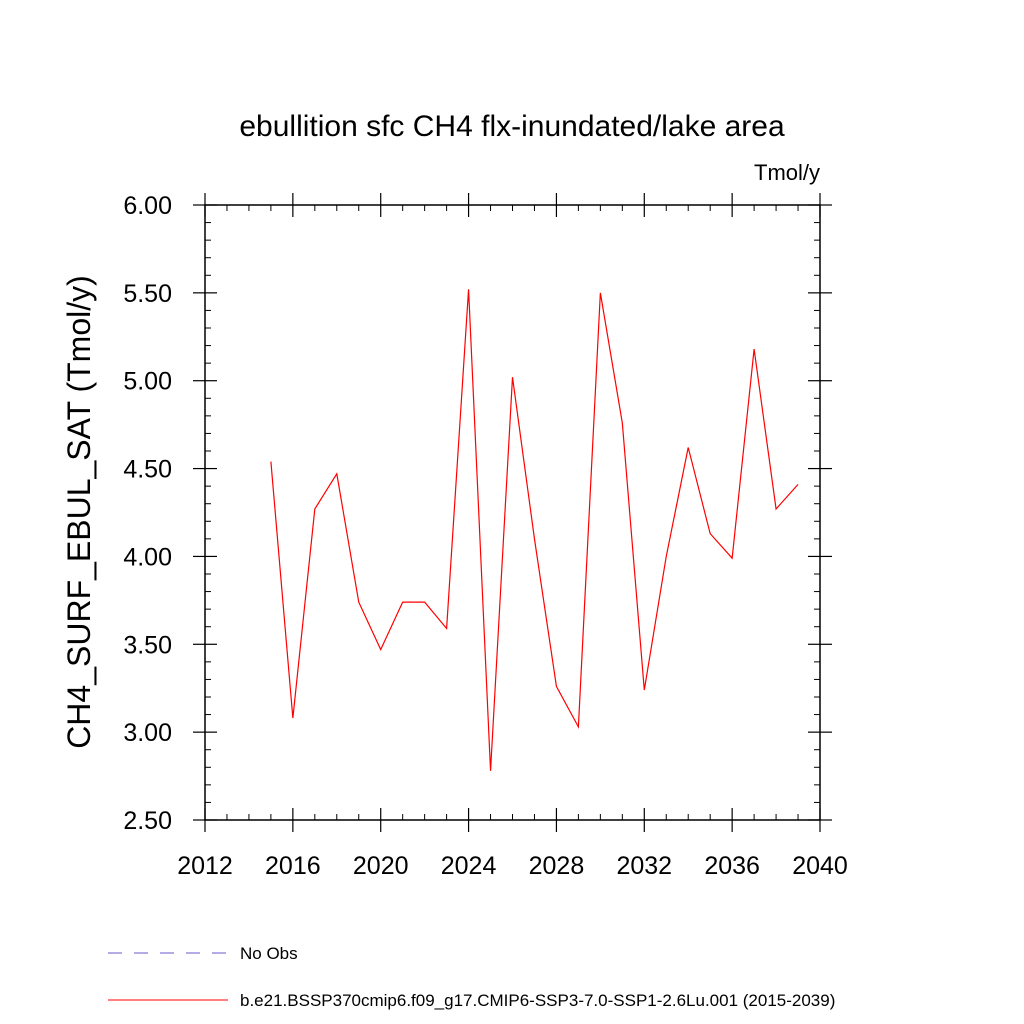  I want to click on x-tick-label: 2012, so click(205, 866).